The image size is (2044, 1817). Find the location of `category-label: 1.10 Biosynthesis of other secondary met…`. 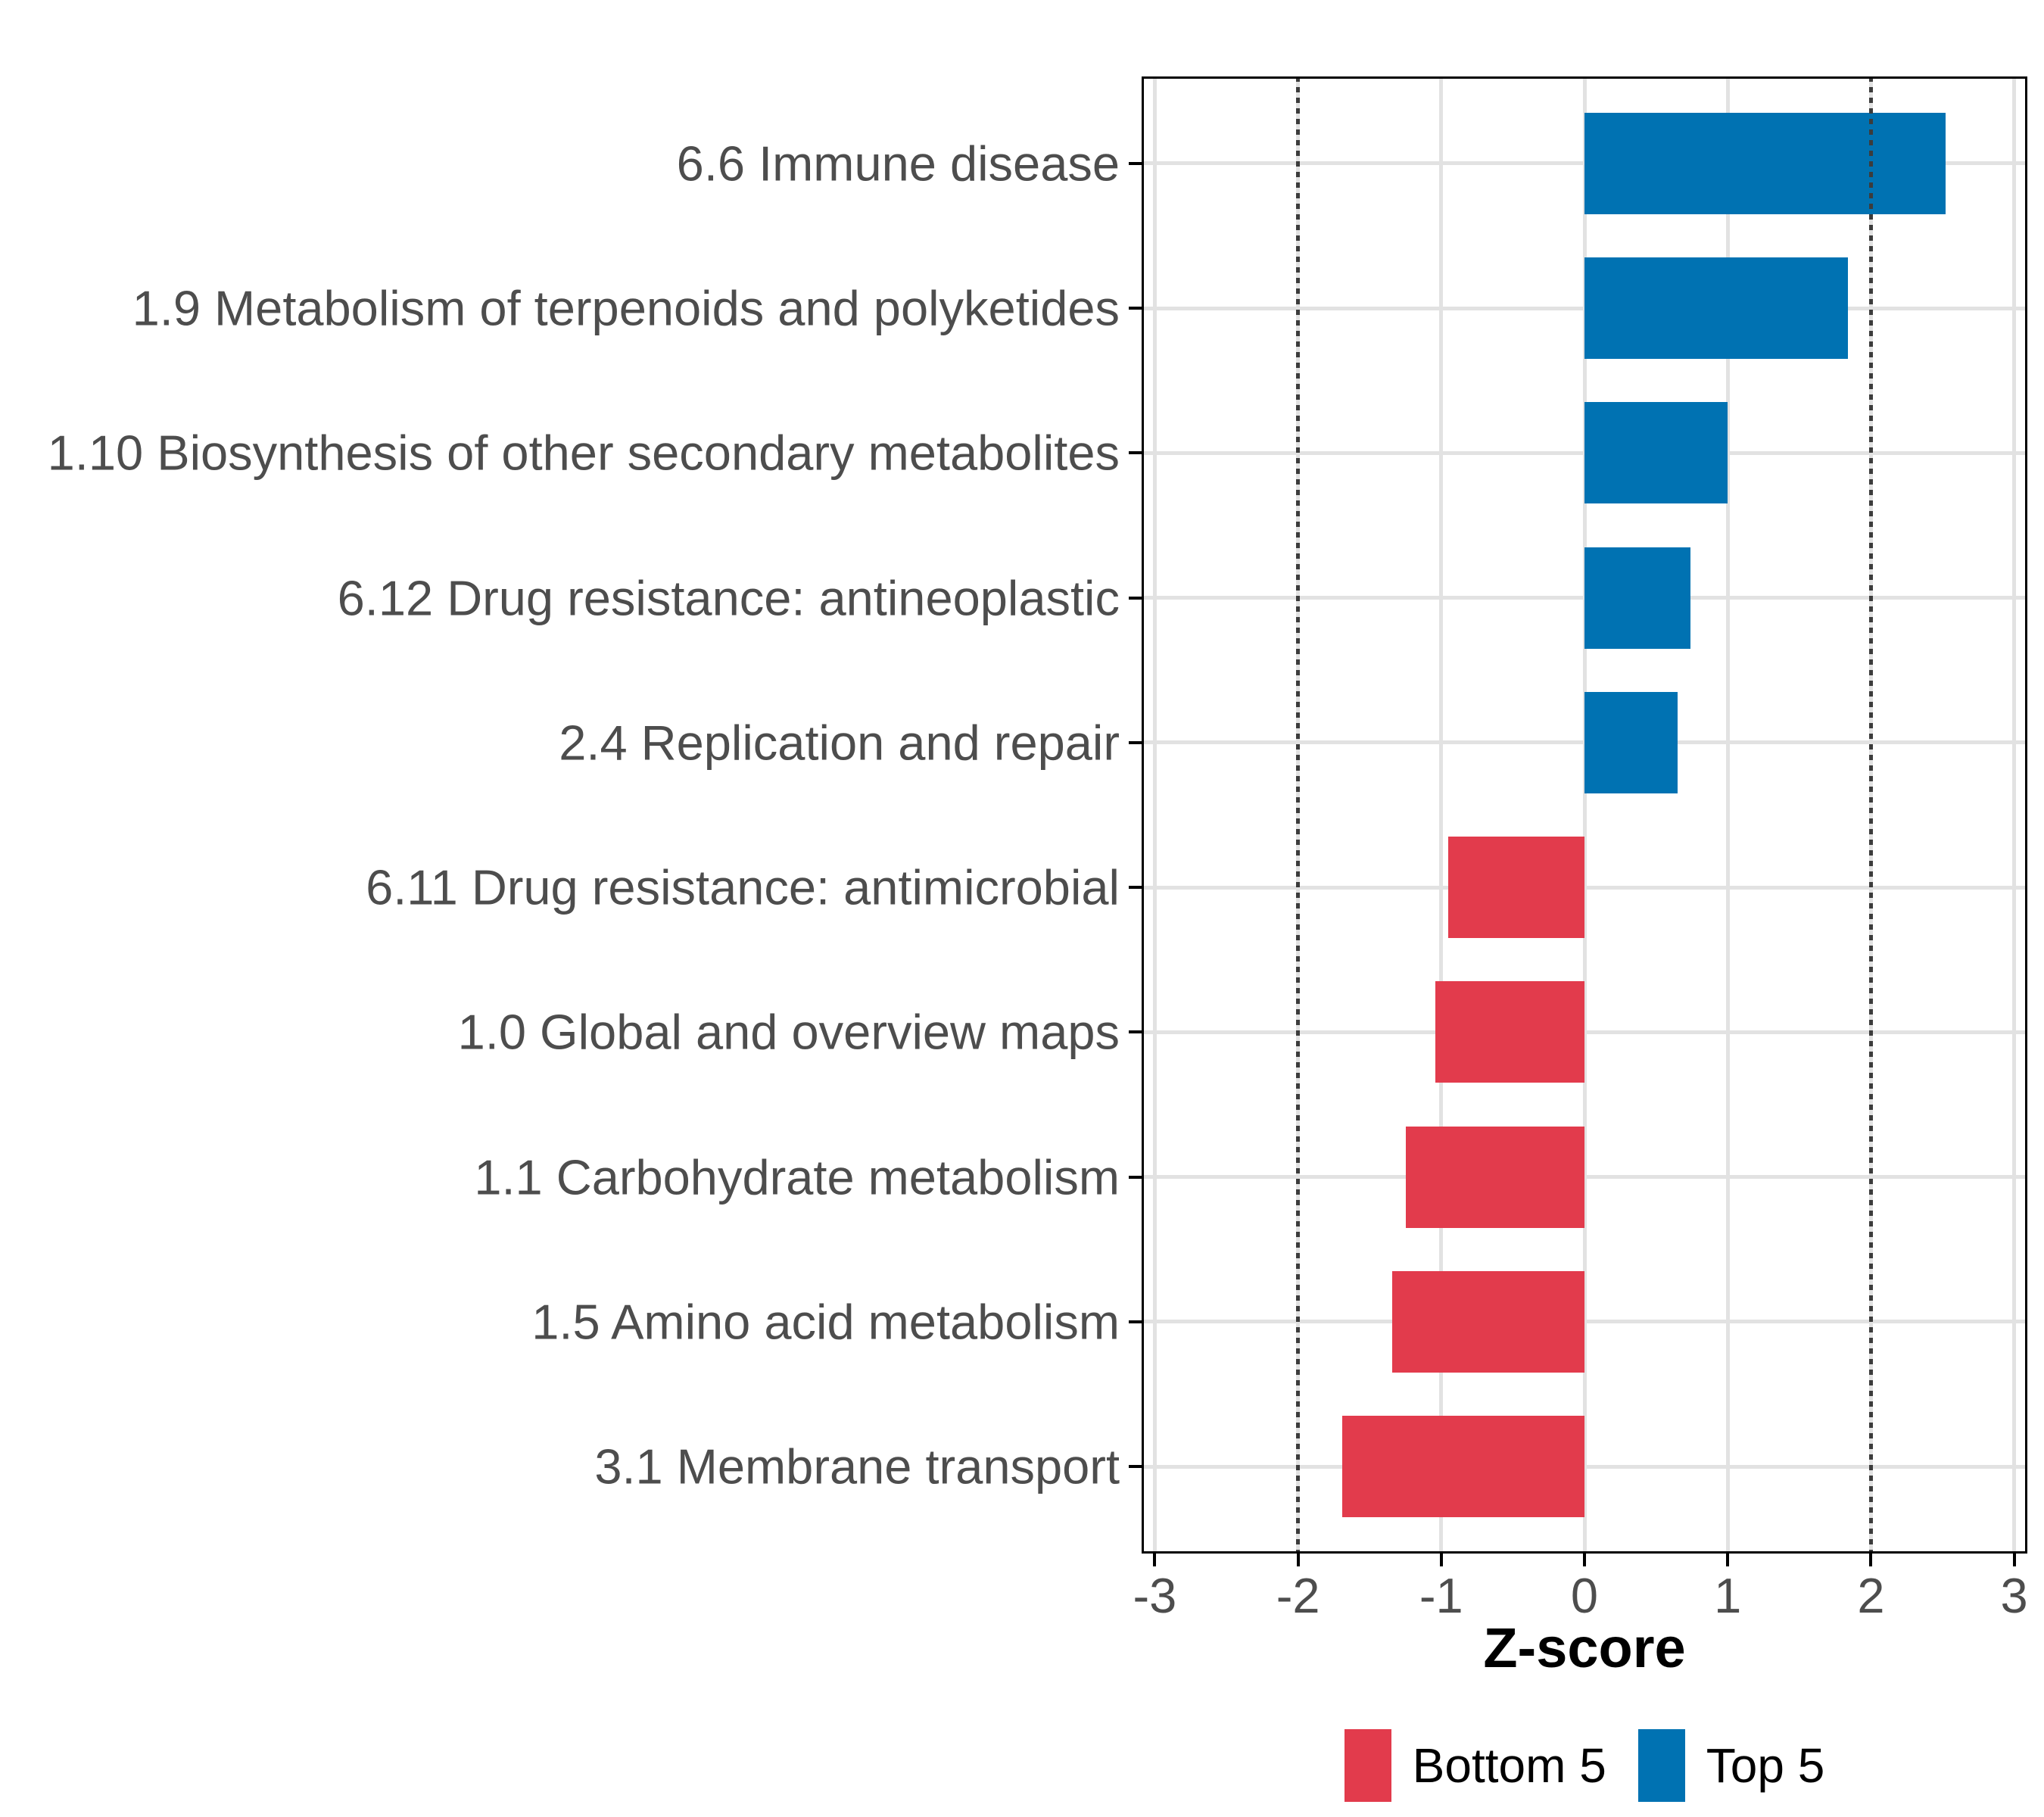

category-label: 1.10 Biosynthesis of other secondary met… is located at coordinates (583, 453).